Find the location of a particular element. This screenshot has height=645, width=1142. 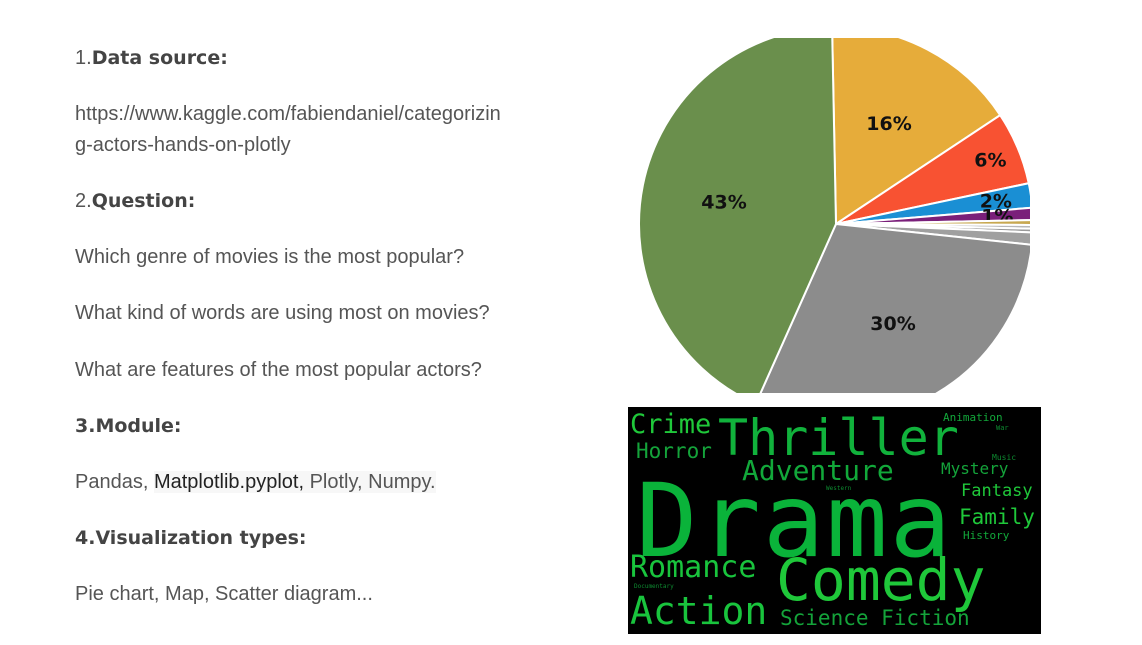

module-highlight: Matplotlib.pyplot, is located at coordinates (229, 482).